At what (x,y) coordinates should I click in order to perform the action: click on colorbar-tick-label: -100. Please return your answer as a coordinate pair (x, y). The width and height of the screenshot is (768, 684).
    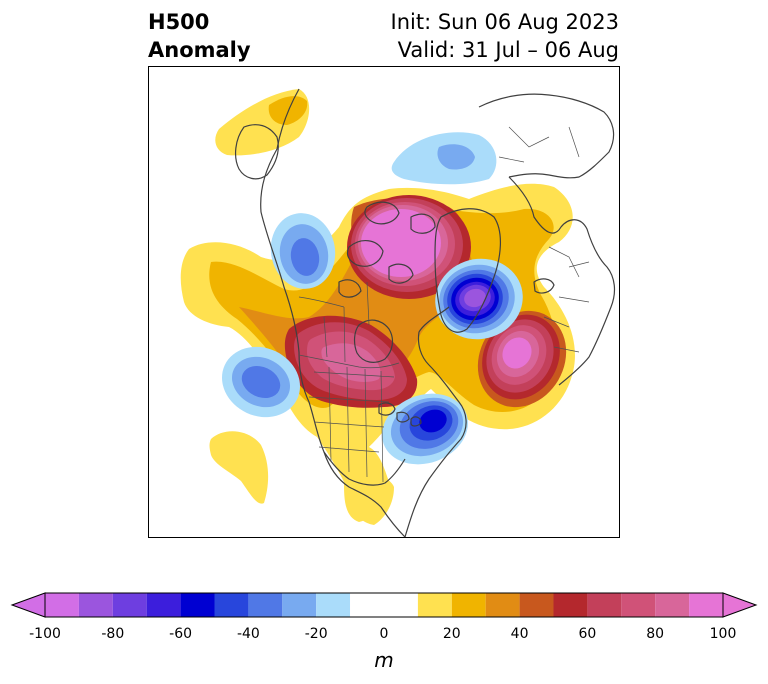
    Looking at the image, I should click on (45, 634).